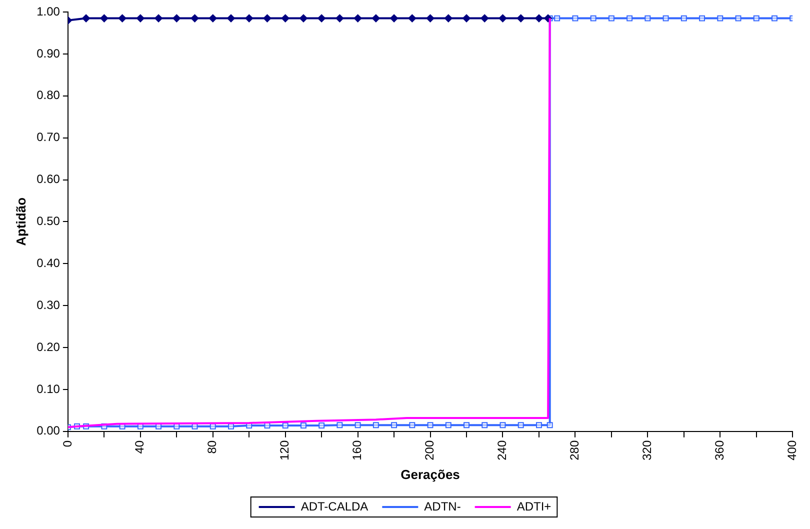 This screenshot has height=529, width=810. Describe the element at coordinates (48, 263) in the screenshot. I see `y-tick-label: 0.40` at that location.